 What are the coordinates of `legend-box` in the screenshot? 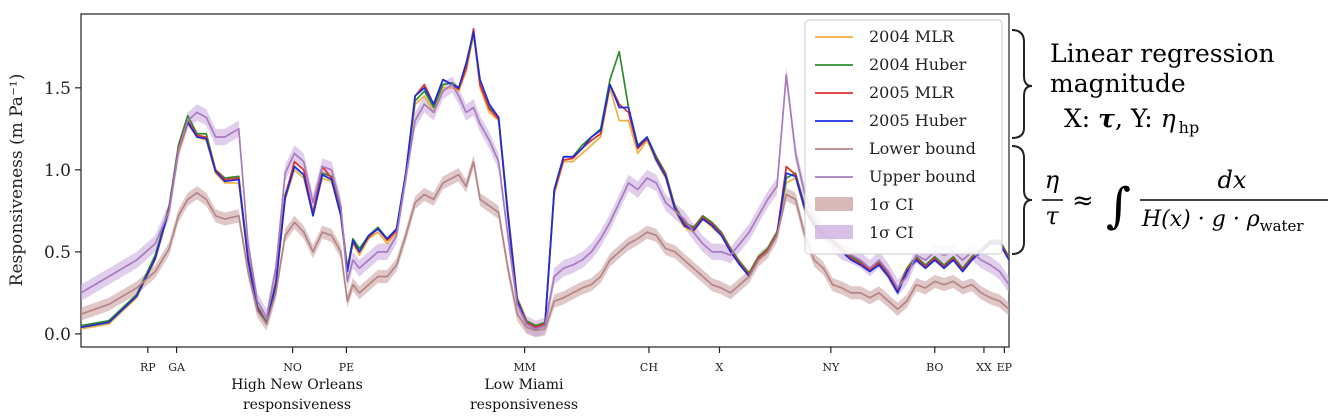 It's located at (903, 137).